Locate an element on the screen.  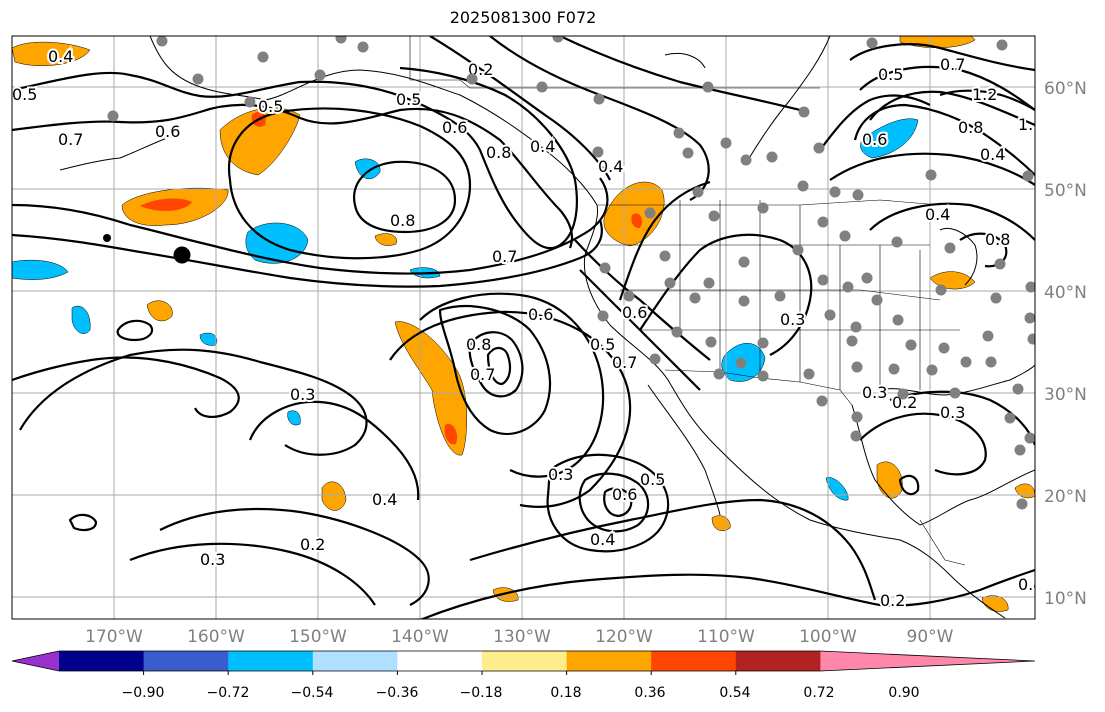
lon-label: 90°W is located at coordinates (930, 637).